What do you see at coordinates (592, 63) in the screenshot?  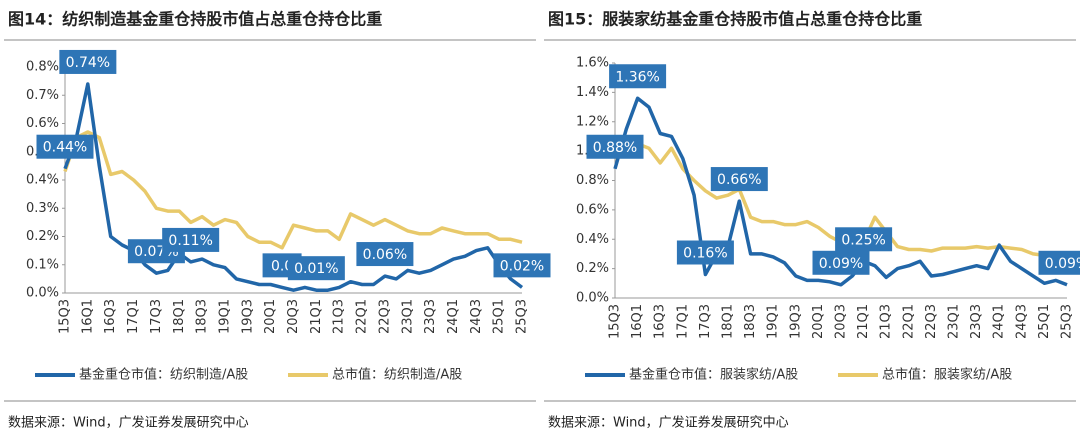 I see `y-tick-label: 1.6%` at bounding box center [592, 63].